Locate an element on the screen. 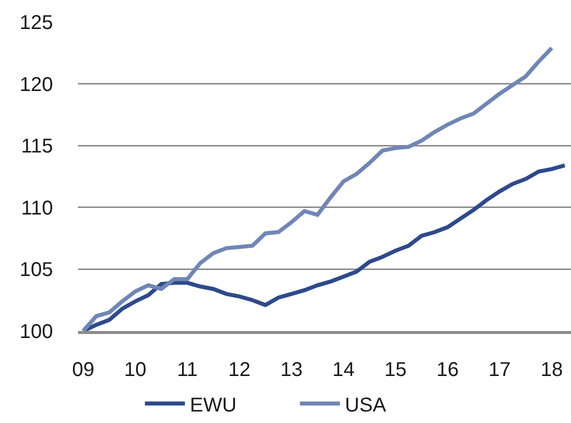 Image resolution: width=571 pixels, height=423 pixels. y-tick-label: 120 is located at coordinates (36, 85).